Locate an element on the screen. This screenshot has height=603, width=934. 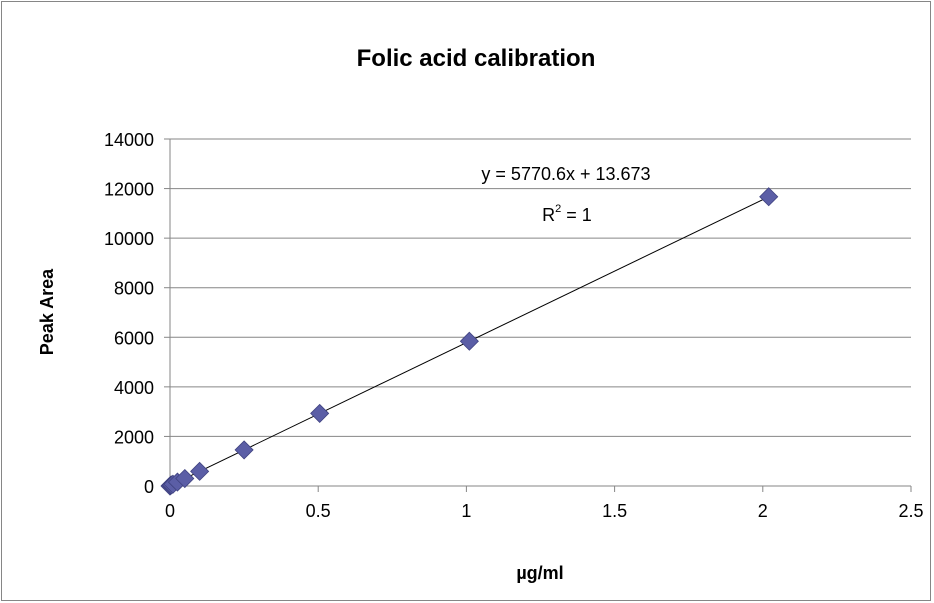
y-tick-label: 2000 is located at coordinates (134, 437).